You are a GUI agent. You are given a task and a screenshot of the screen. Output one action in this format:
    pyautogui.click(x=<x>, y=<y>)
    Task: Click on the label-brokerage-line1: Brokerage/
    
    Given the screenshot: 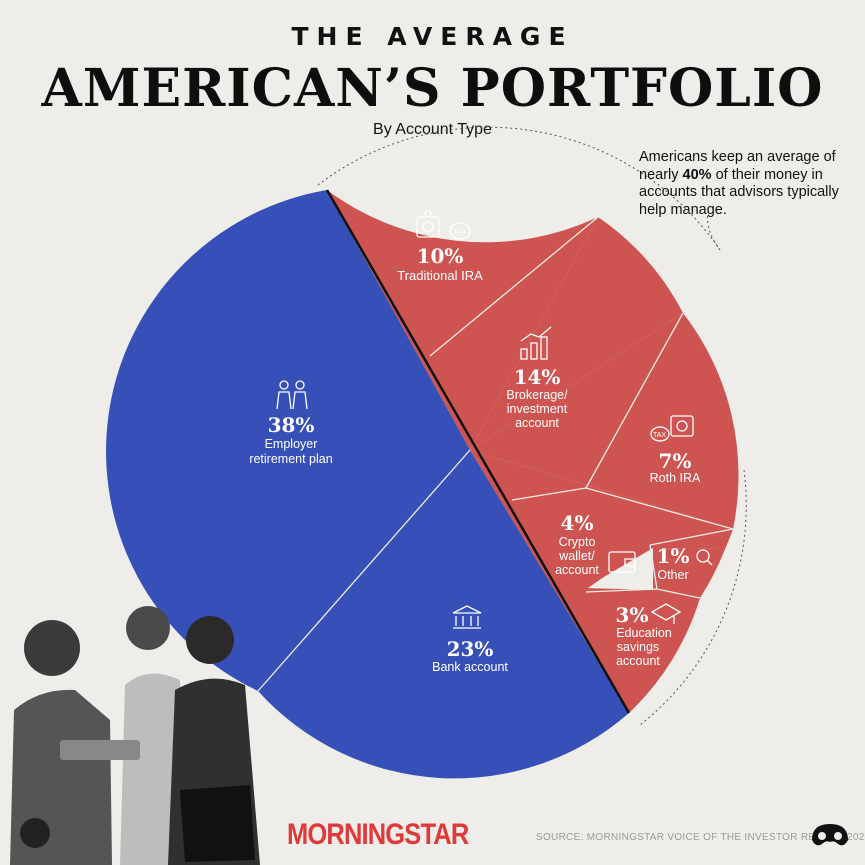 What is the action you would take?
    pyautogui.click(x=537, y=395)
    